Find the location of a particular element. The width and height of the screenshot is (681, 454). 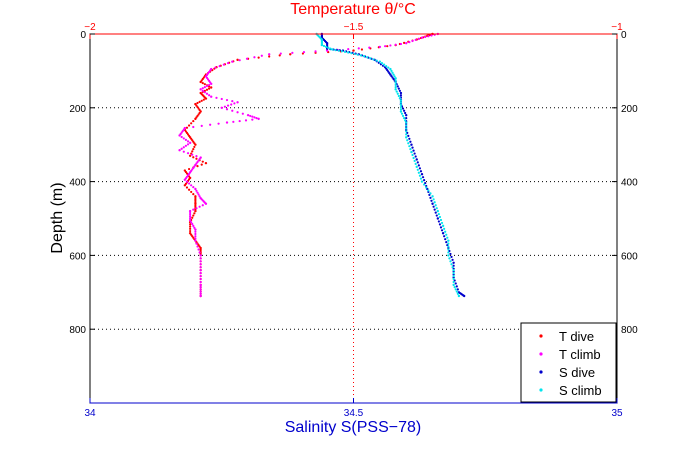

legend-label: S dive is located at coordinates (577, 372).